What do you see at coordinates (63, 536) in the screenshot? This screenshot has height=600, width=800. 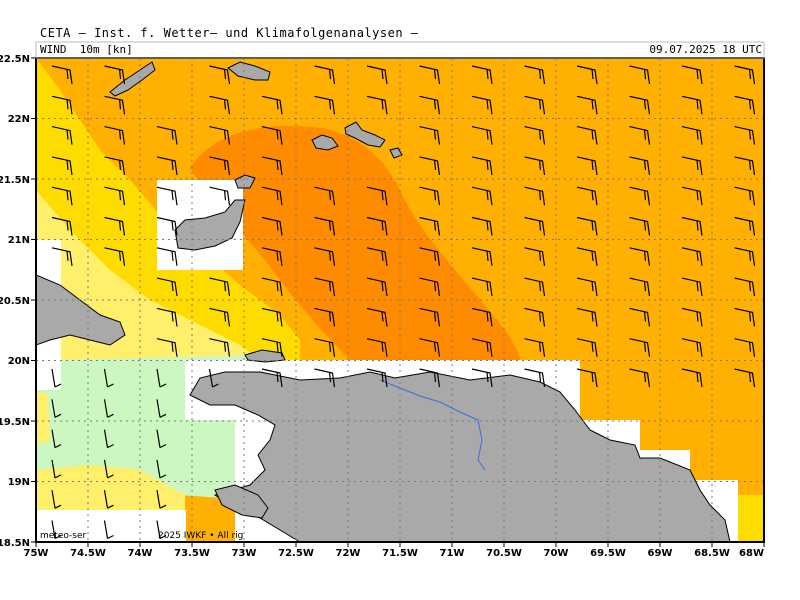 I see `credit-left: meteo-ser` at bounding box center [63, 536].